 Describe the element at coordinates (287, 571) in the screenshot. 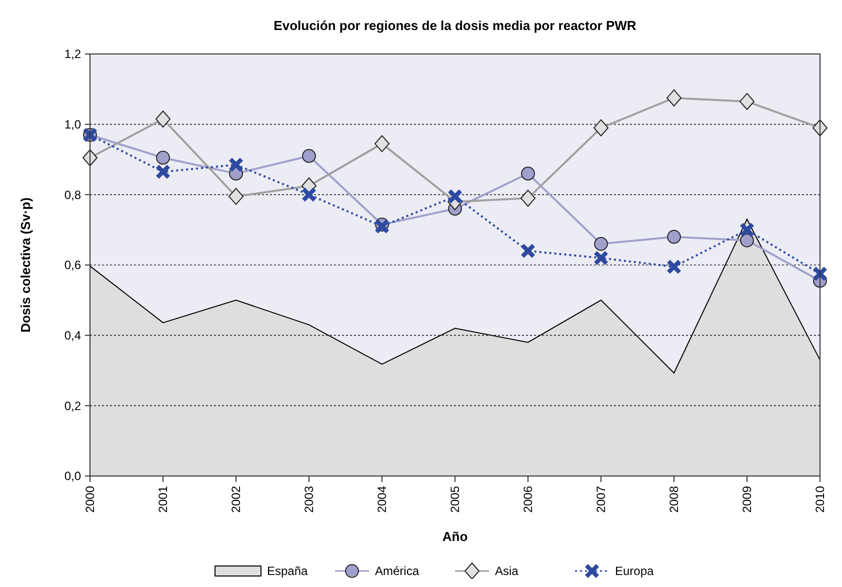

I see `legend-label: España` at that location.